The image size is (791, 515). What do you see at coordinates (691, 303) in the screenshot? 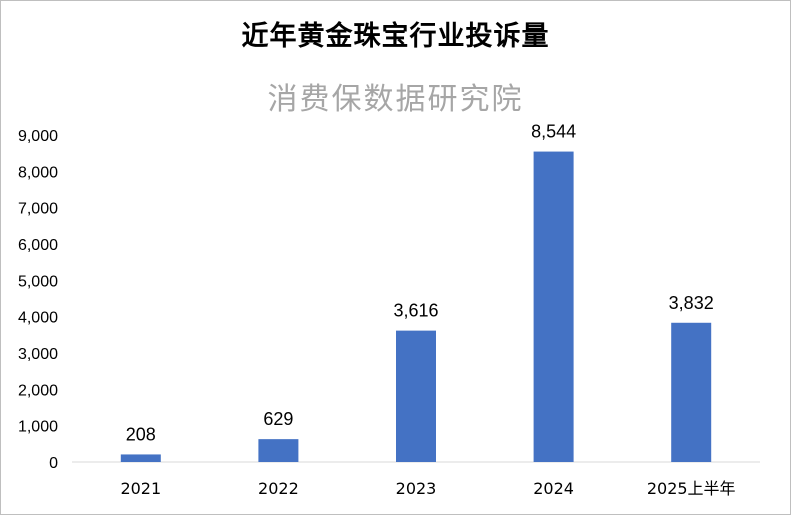
I see `bar-value-label: 3,832` at bounding box center [691, 303].